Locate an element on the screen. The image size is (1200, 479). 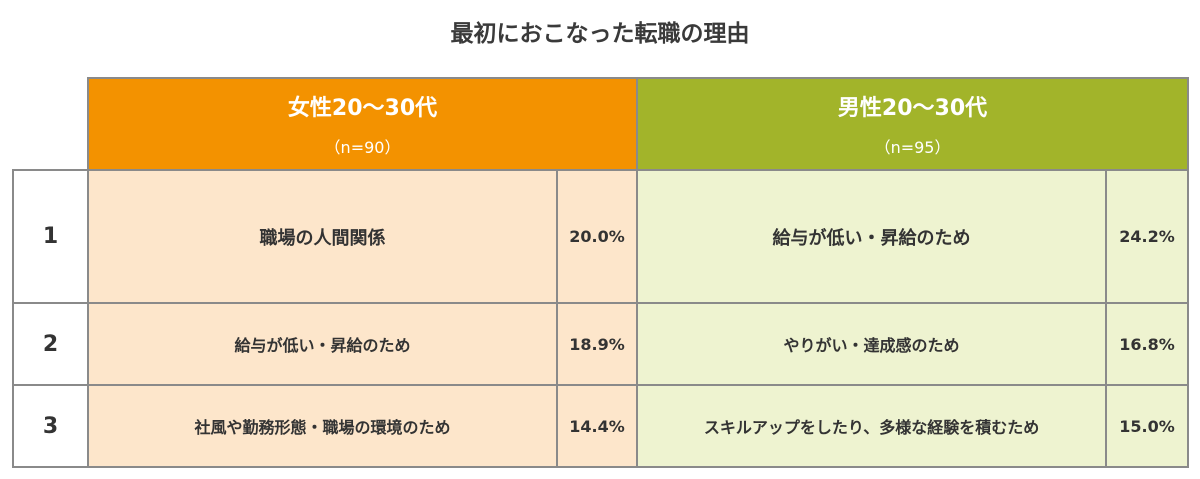
male-percent-cell: 15.0% is located at coordinates (1147, 426).